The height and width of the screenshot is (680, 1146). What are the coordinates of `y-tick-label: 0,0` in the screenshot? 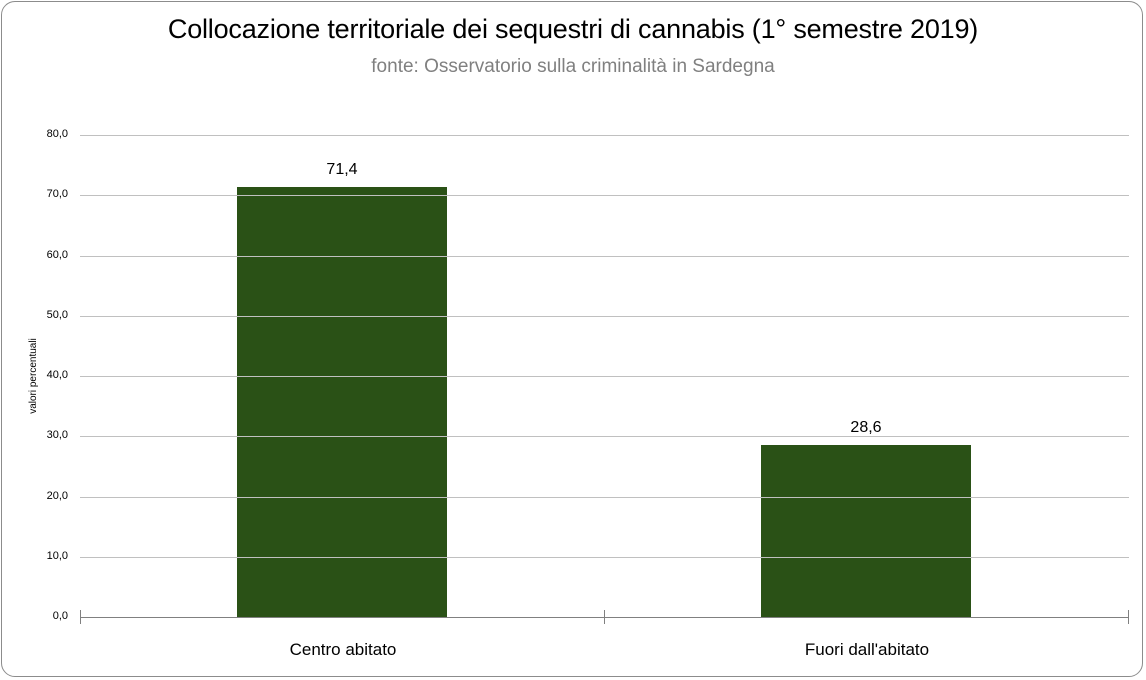 It's located at (60, 616).